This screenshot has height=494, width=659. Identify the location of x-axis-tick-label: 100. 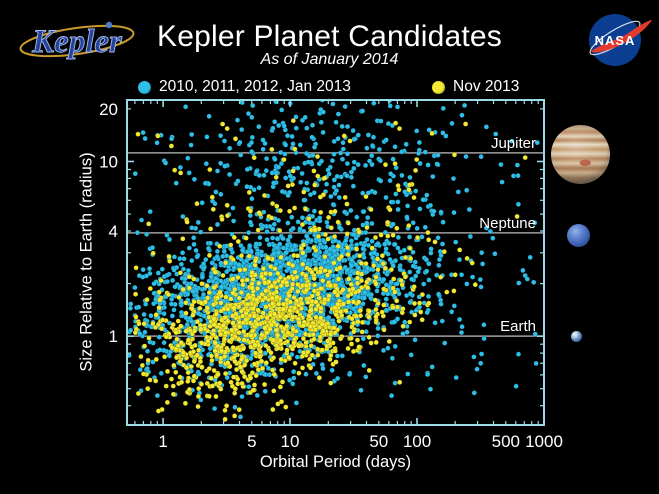
(417, 441).